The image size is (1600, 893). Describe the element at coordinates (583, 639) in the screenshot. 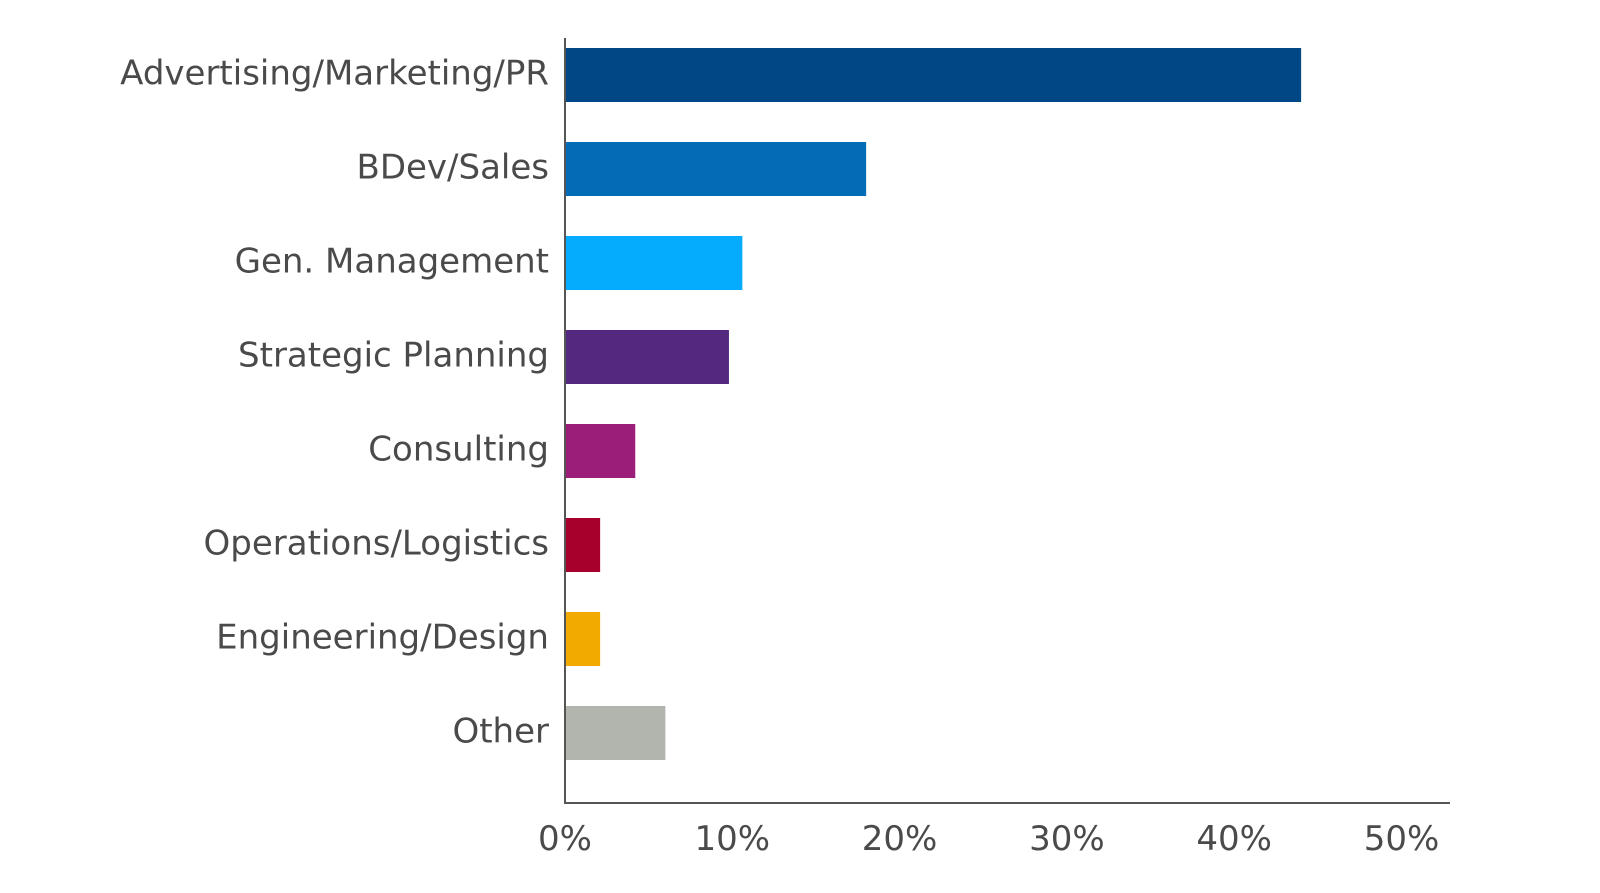

I see `bar-engineering-design` at that location.